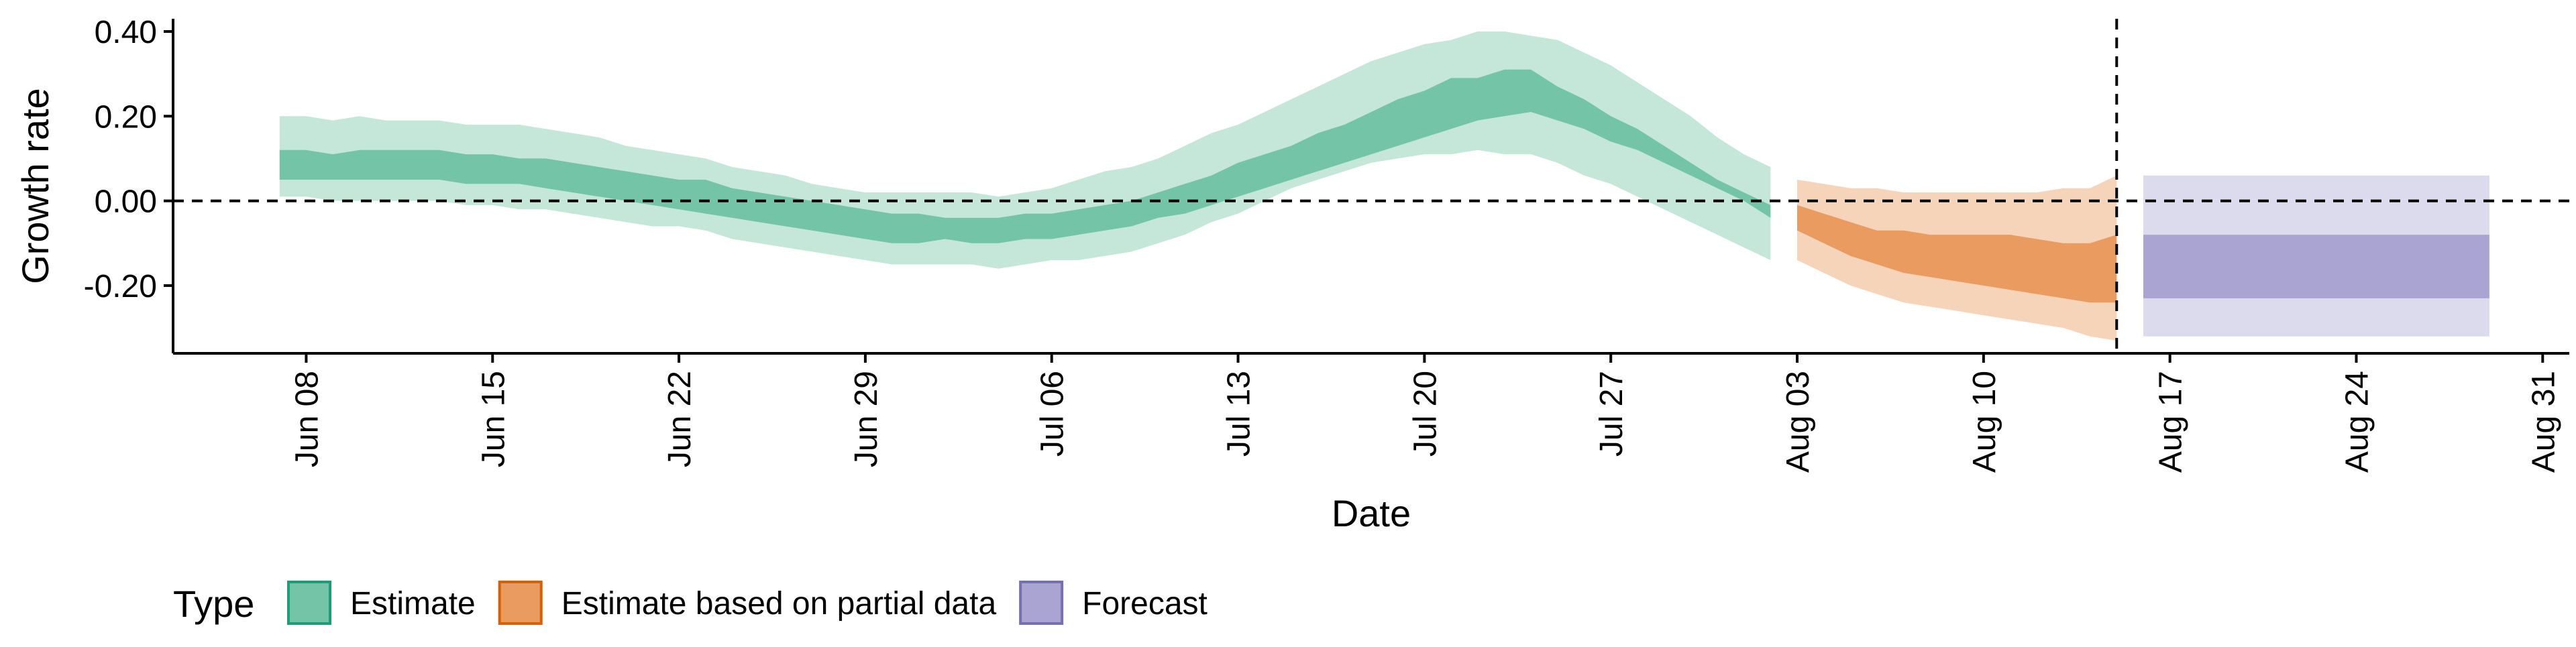  What do you see at coordinates (120, 286) in the screenshot?
I see `y-tick-label: -0.20` at bounding box center [120, 286].